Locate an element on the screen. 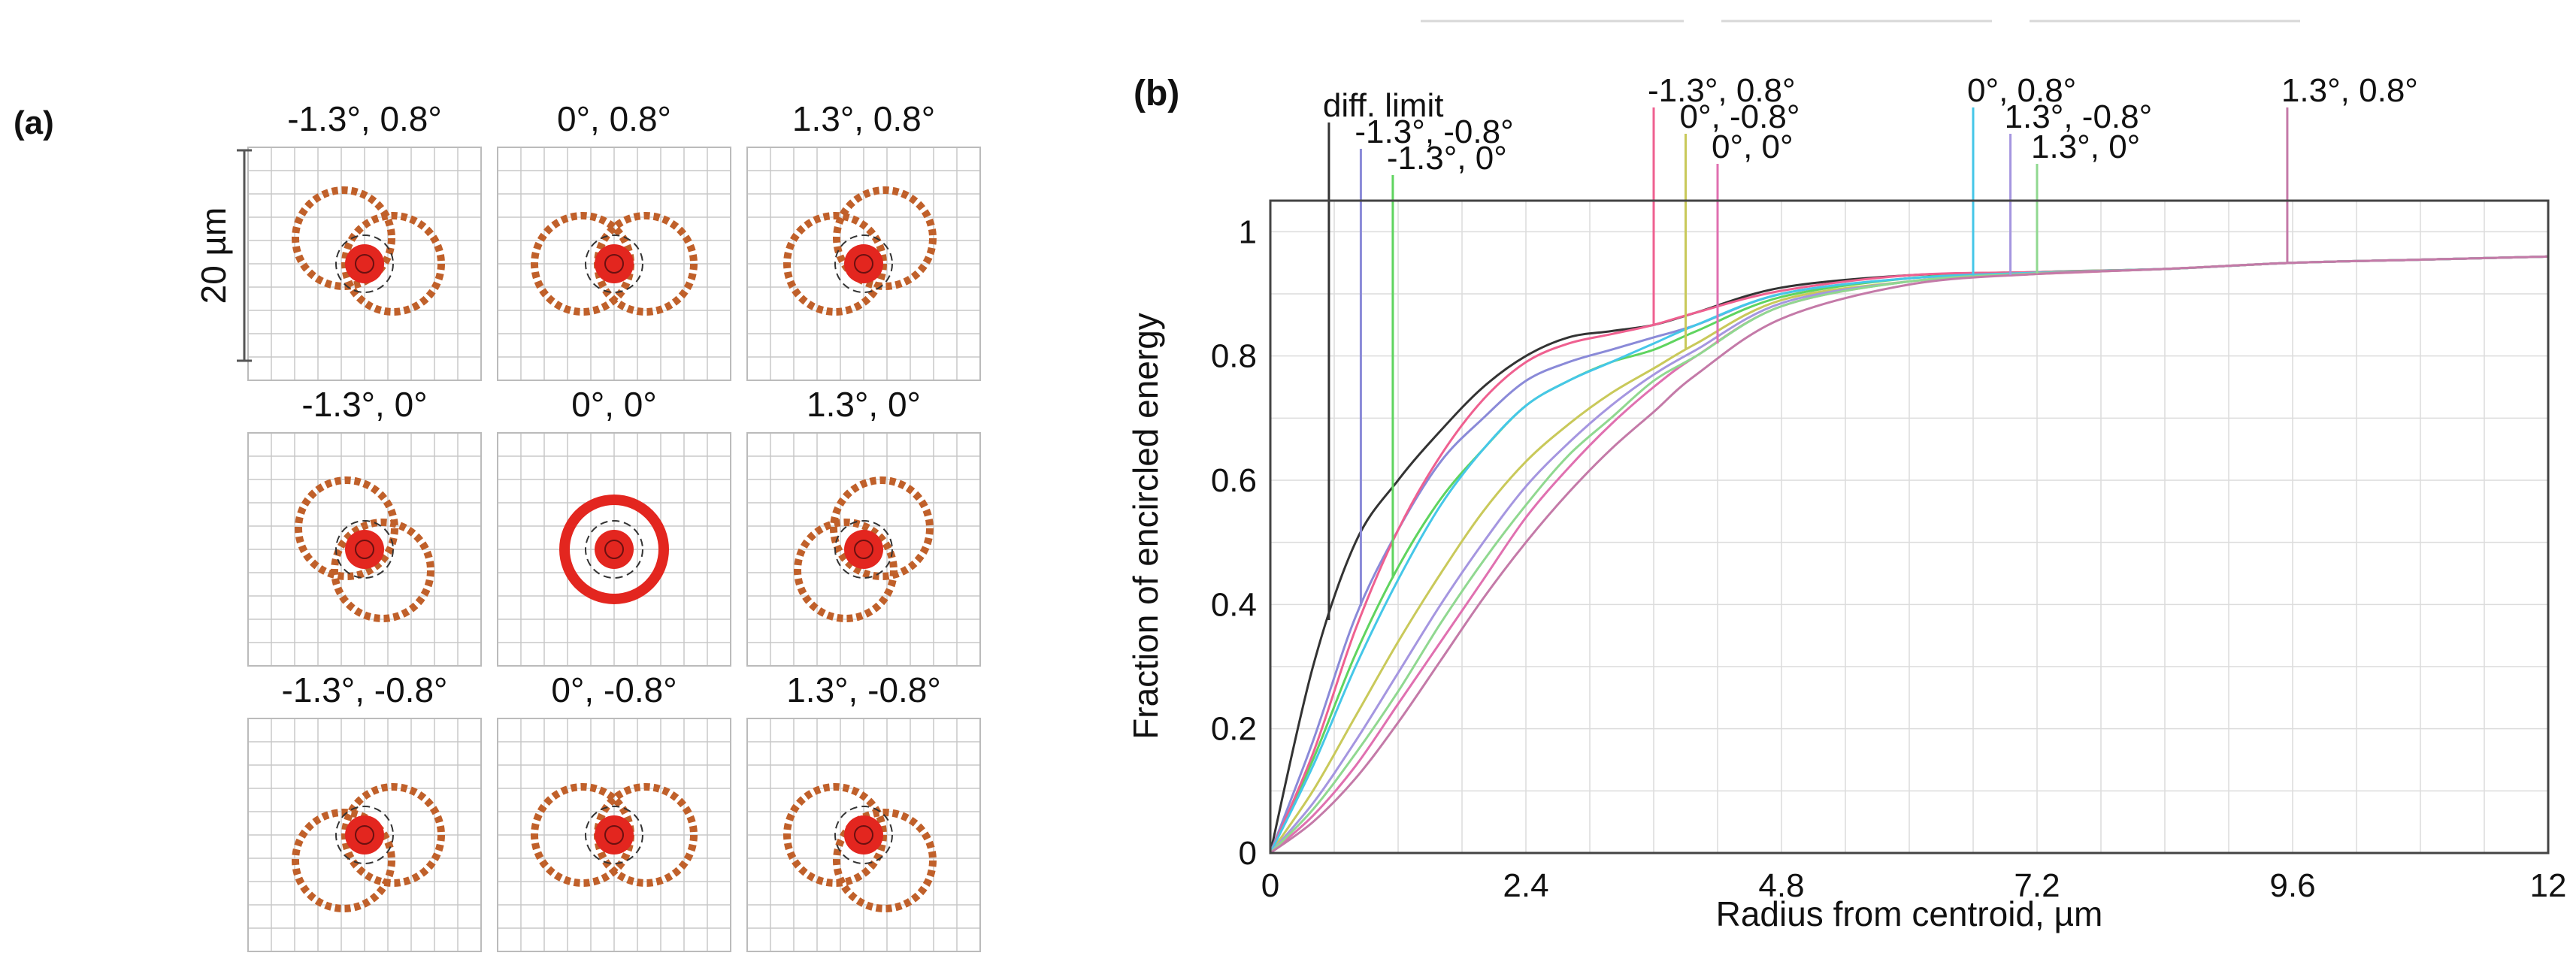 The height and width of the screenshot is (980, 2576). x-tick-label: 0 is located at coordinates (1270, 885).